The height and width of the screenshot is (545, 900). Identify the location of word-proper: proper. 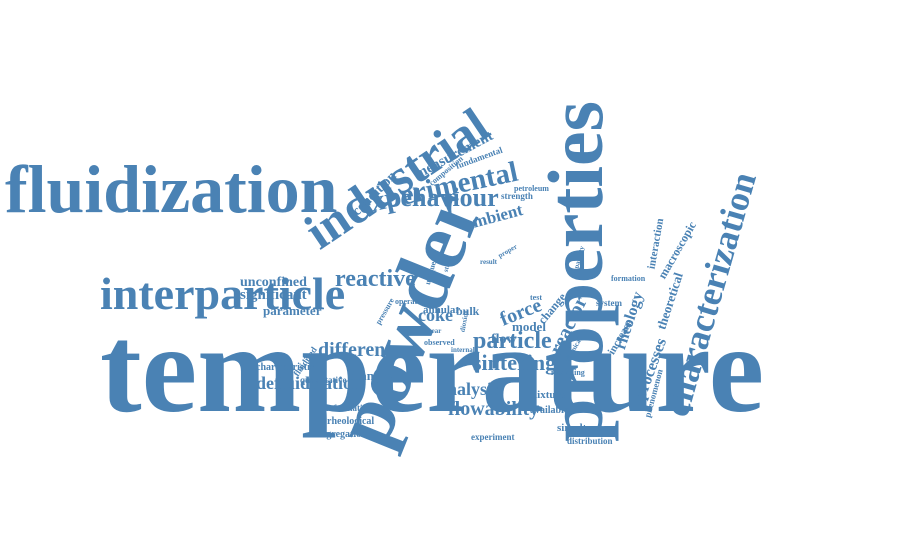
(507, 251).